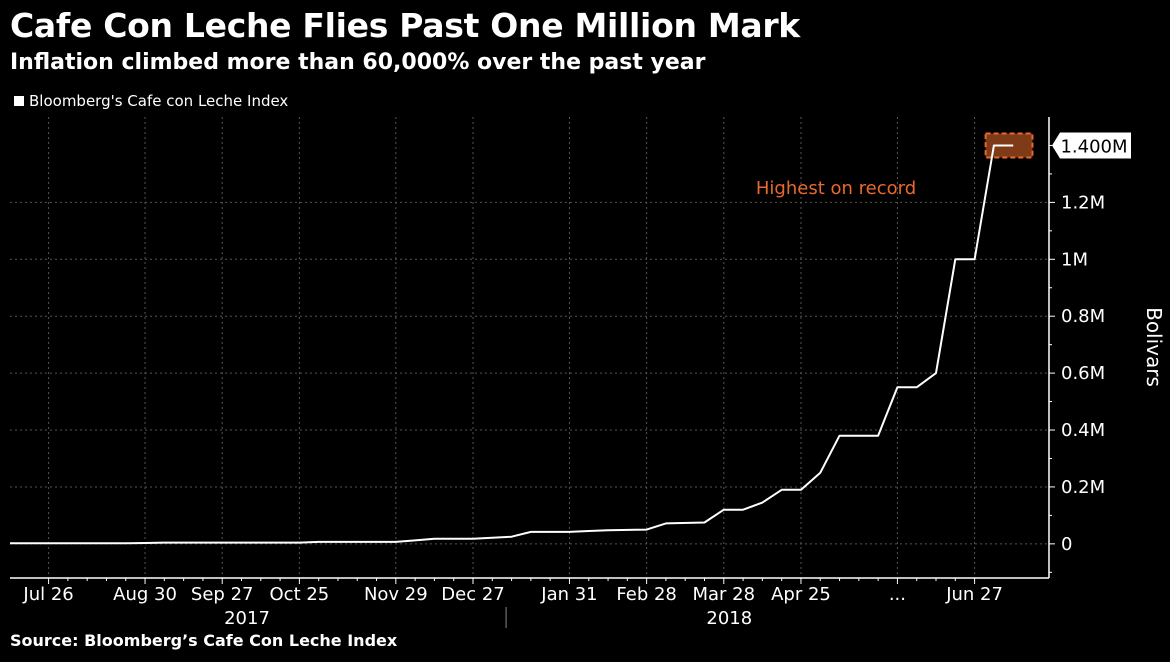  What do you see at coordinates (396, 594) in the screenshot?
I see `x-tick-label: Nov 29` at bounding box center [396, 594].